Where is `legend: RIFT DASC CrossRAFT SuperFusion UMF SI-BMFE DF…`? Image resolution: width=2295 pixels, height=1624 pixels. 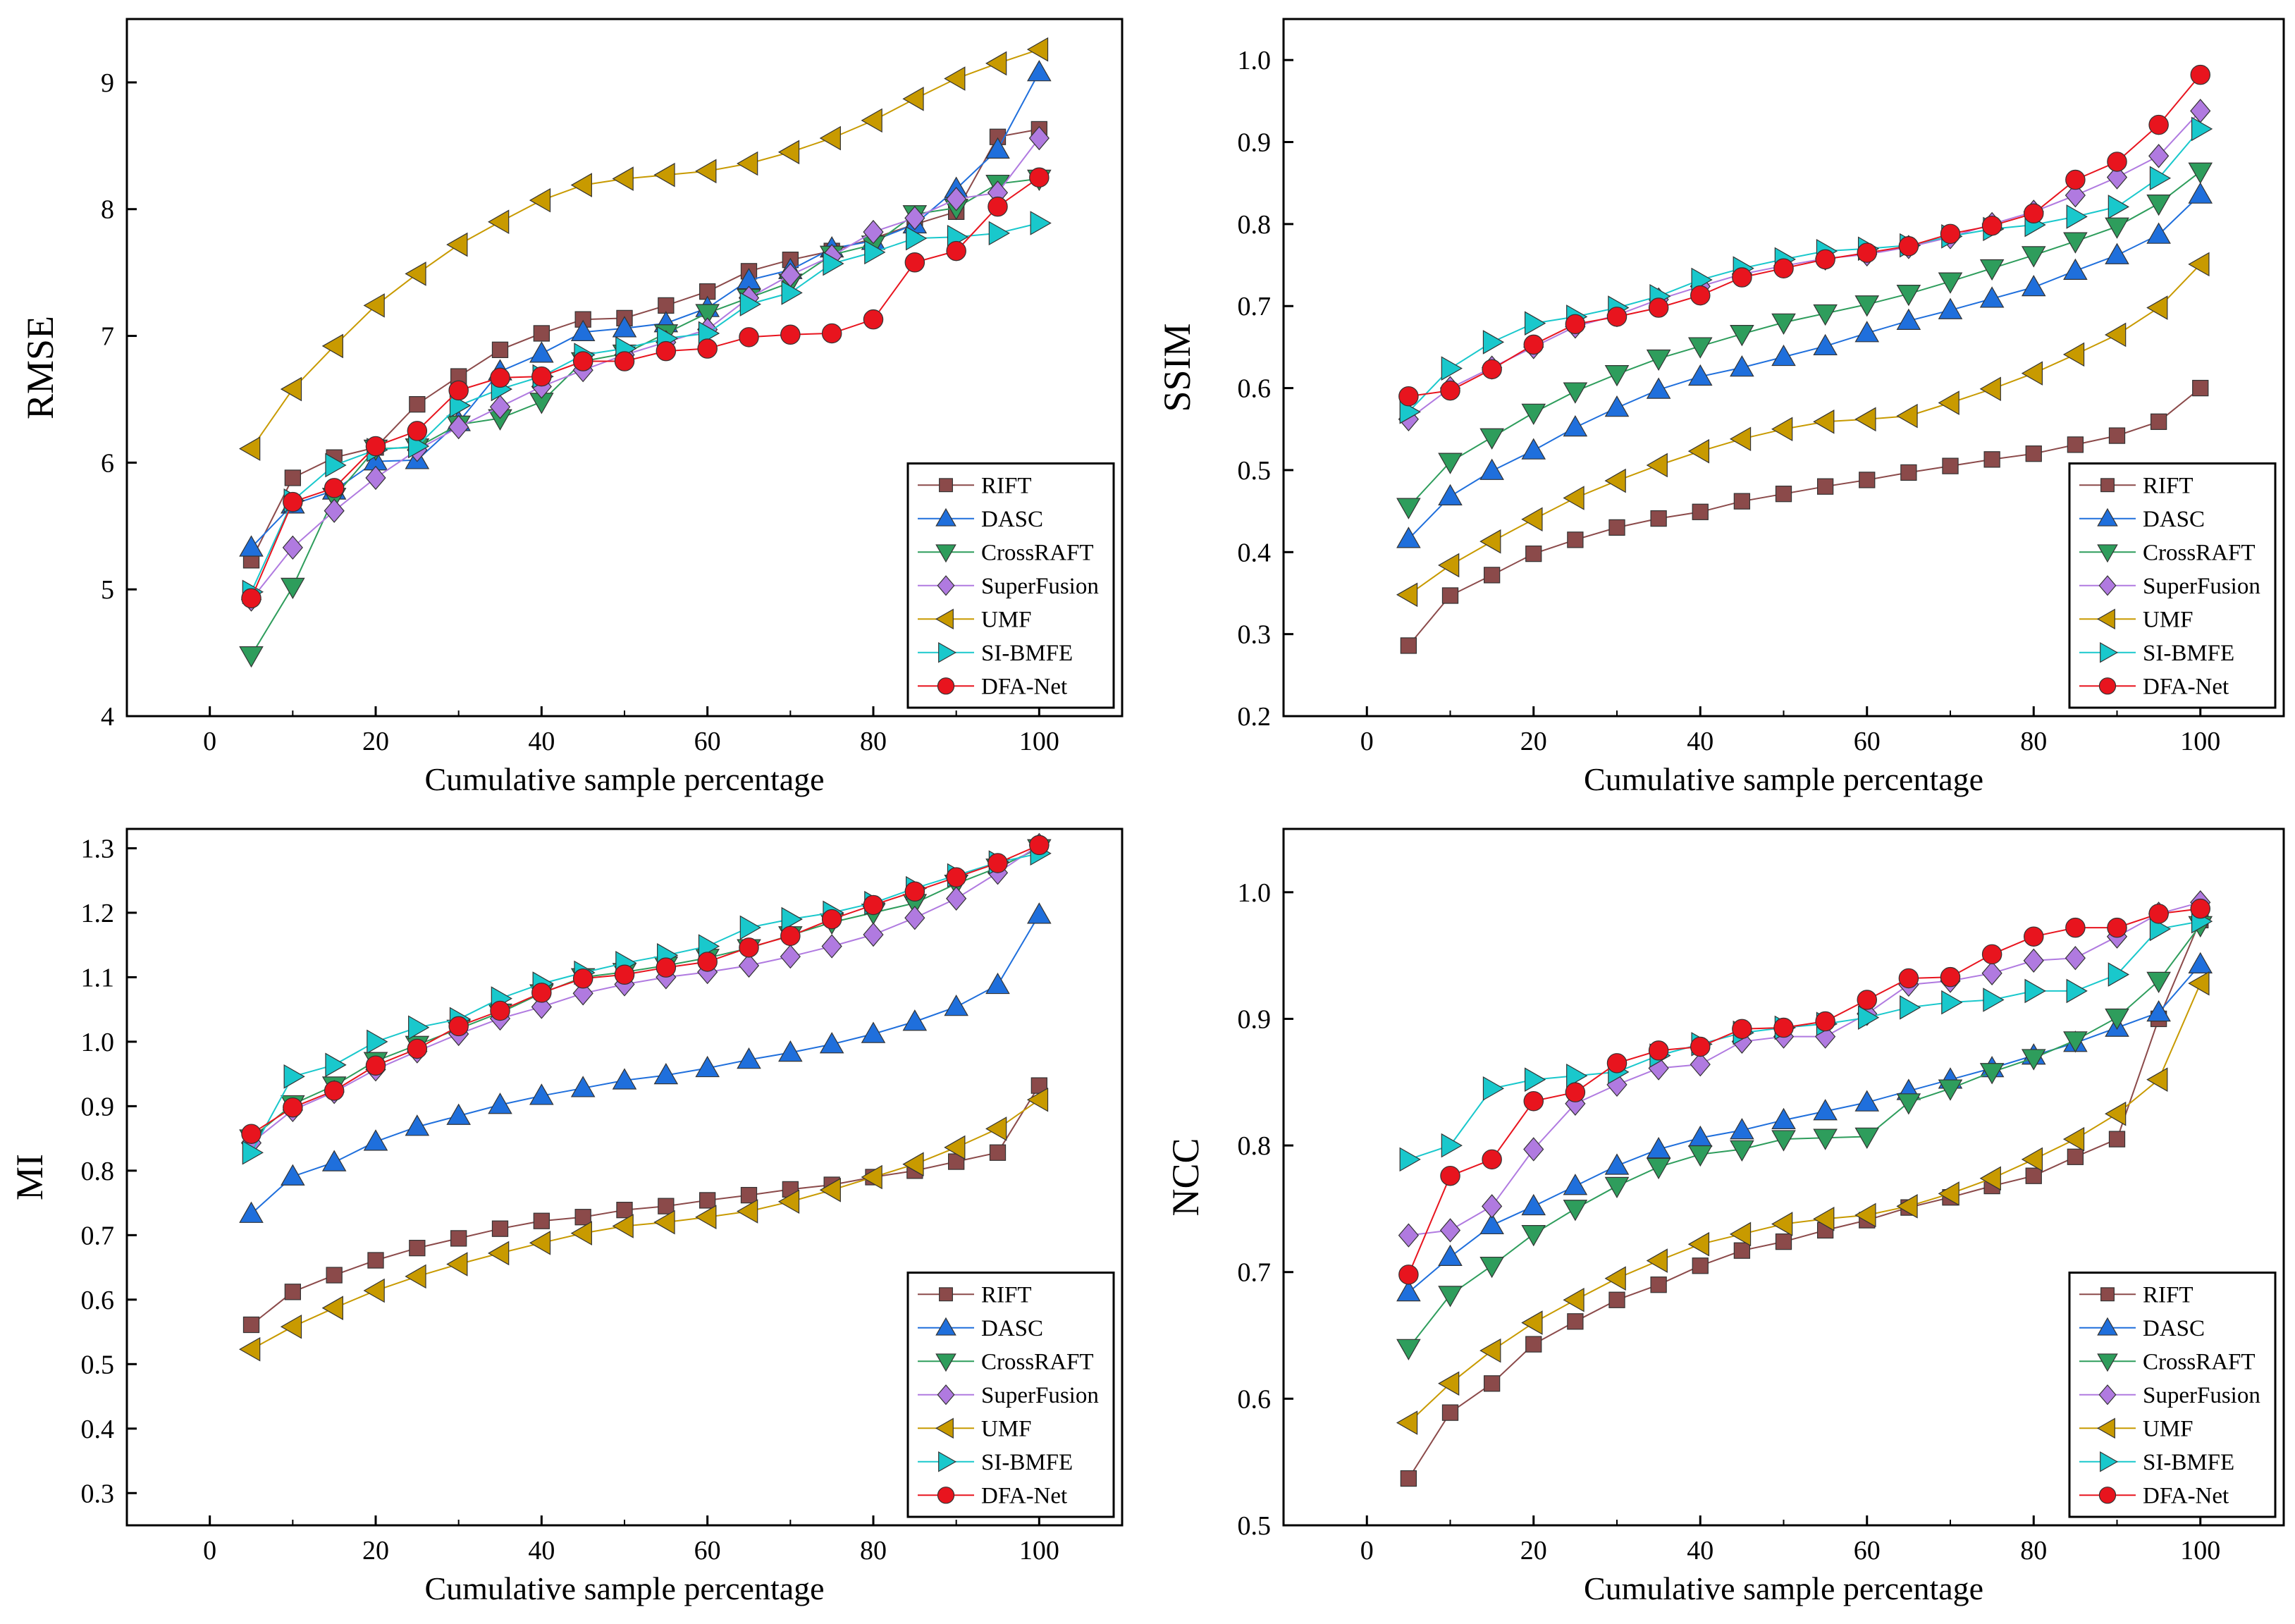
legend: RIFT DASC CrossRAFT SuperFusion UMF SI-BMFE DF… is located at coordinates (2172, 1395).